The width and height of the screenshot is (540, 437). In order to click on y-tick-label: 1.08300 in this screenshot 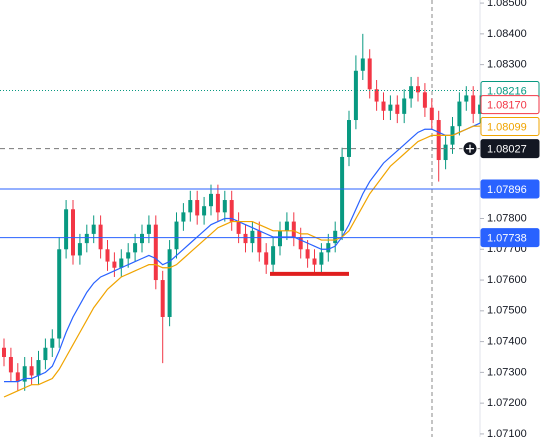, I will do `click(507, 65)`.